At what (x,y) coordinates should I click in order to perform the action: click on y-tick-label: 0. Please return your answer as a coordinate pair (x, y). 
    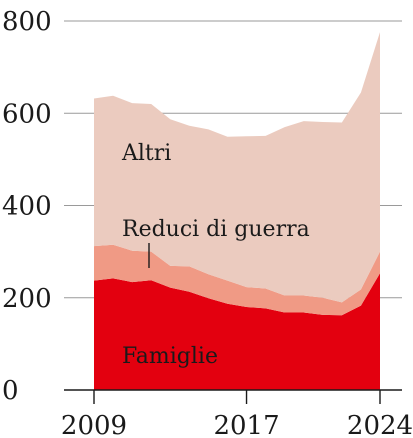
    Looking at the image, I should click on (10, 391).